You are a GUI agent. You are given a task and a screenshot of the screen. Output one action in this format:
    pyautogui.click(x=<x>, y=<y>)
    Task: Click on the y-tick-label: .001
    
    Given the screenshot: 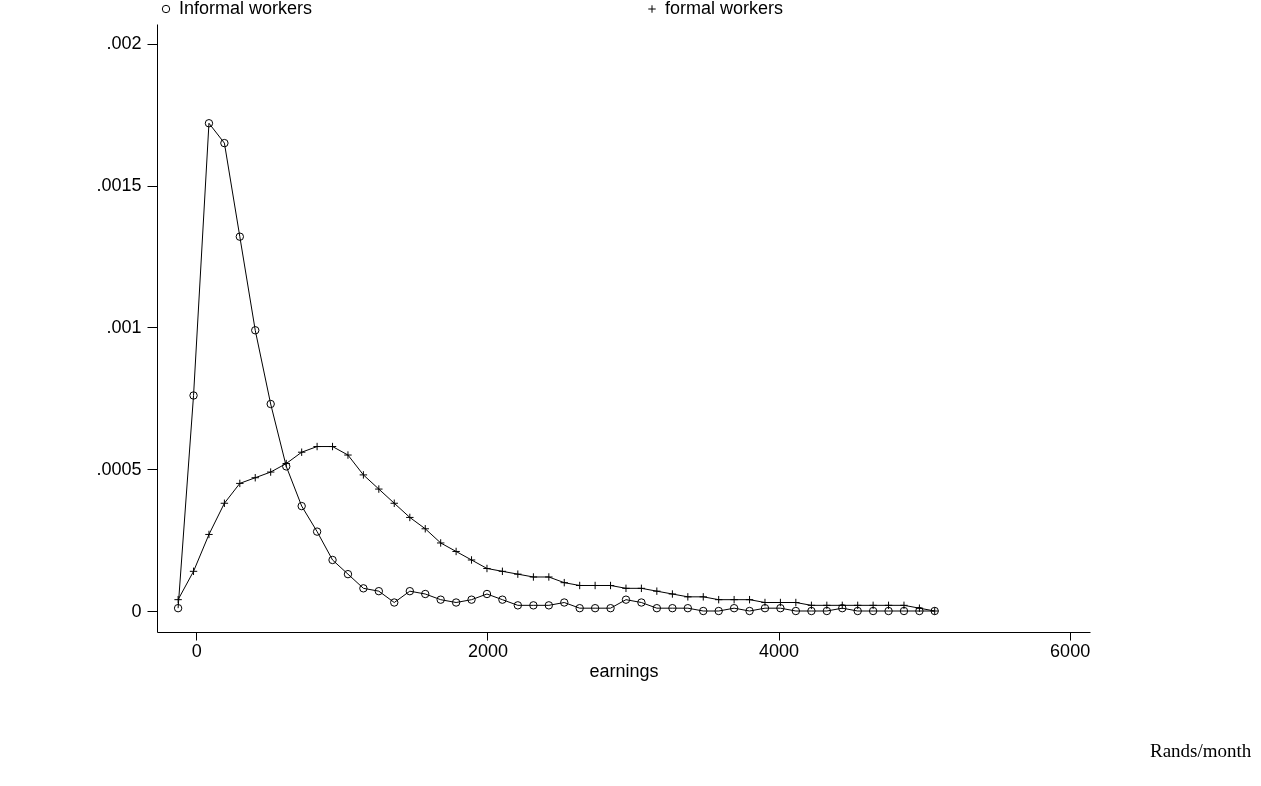 What is the action you would take?
    pyautogui.click(x=124, y=326)
    